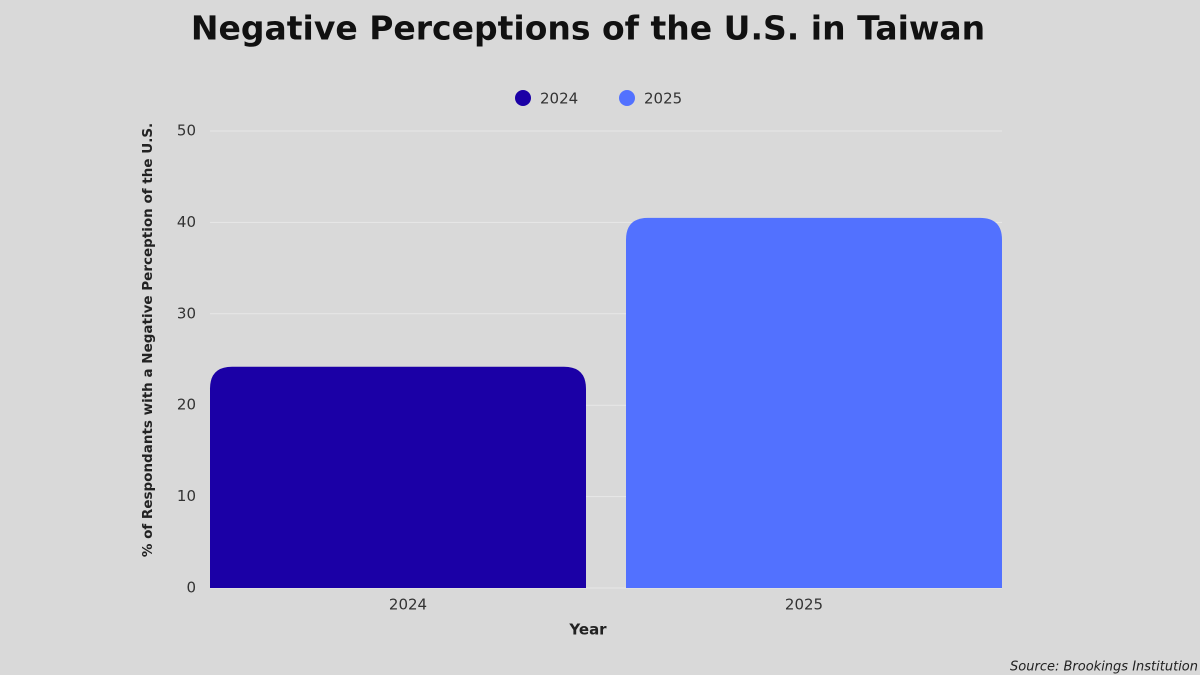 The image size is (1200, 675). I want to click on legend-label: 2024, so click(559, 99).